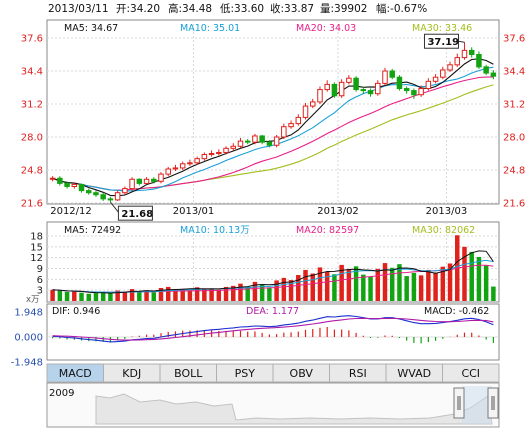 This screenshot has width=525, height=429. Describe the element at coordinates (92, 230) in the screenshot. I see `volume-ma5-label: MA5: 72492` at that location.